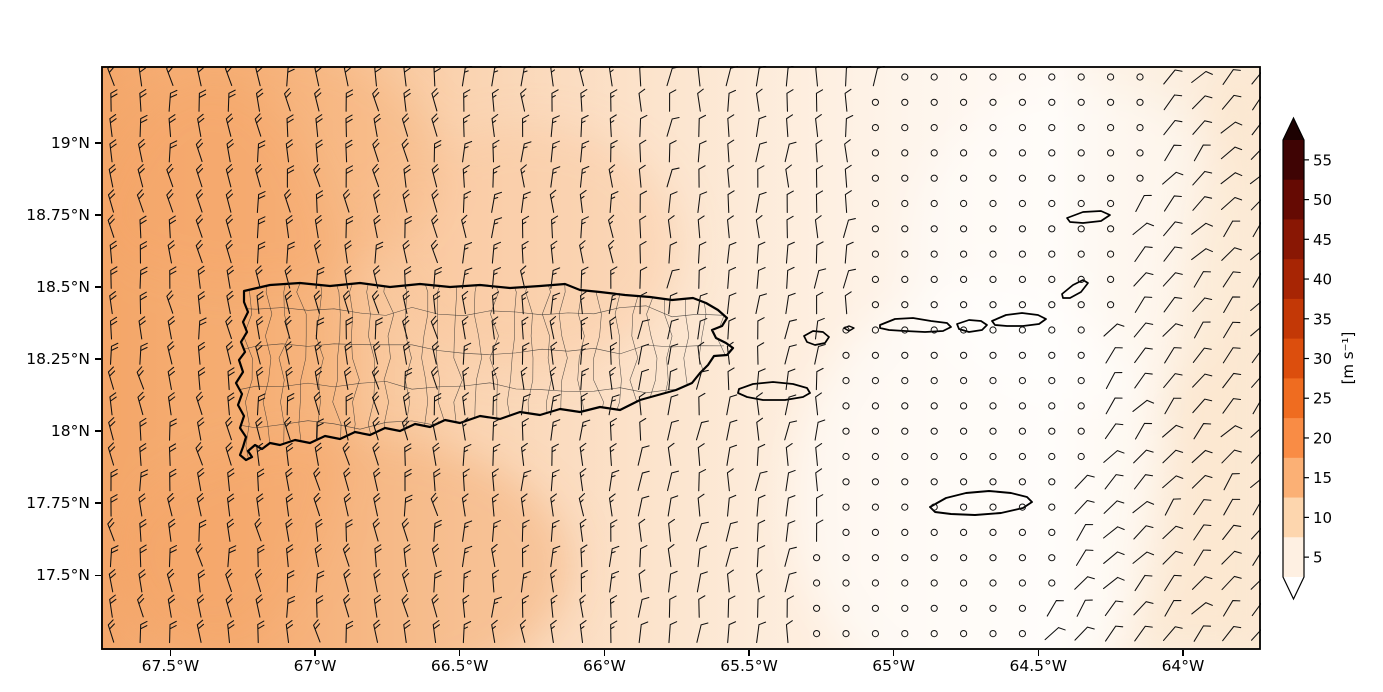 This screenshot has width=1383, height=692. Describe the element at coordinates (1322, 359) in the screenshot. I see `colorbar-tick-label: 30` at that location.